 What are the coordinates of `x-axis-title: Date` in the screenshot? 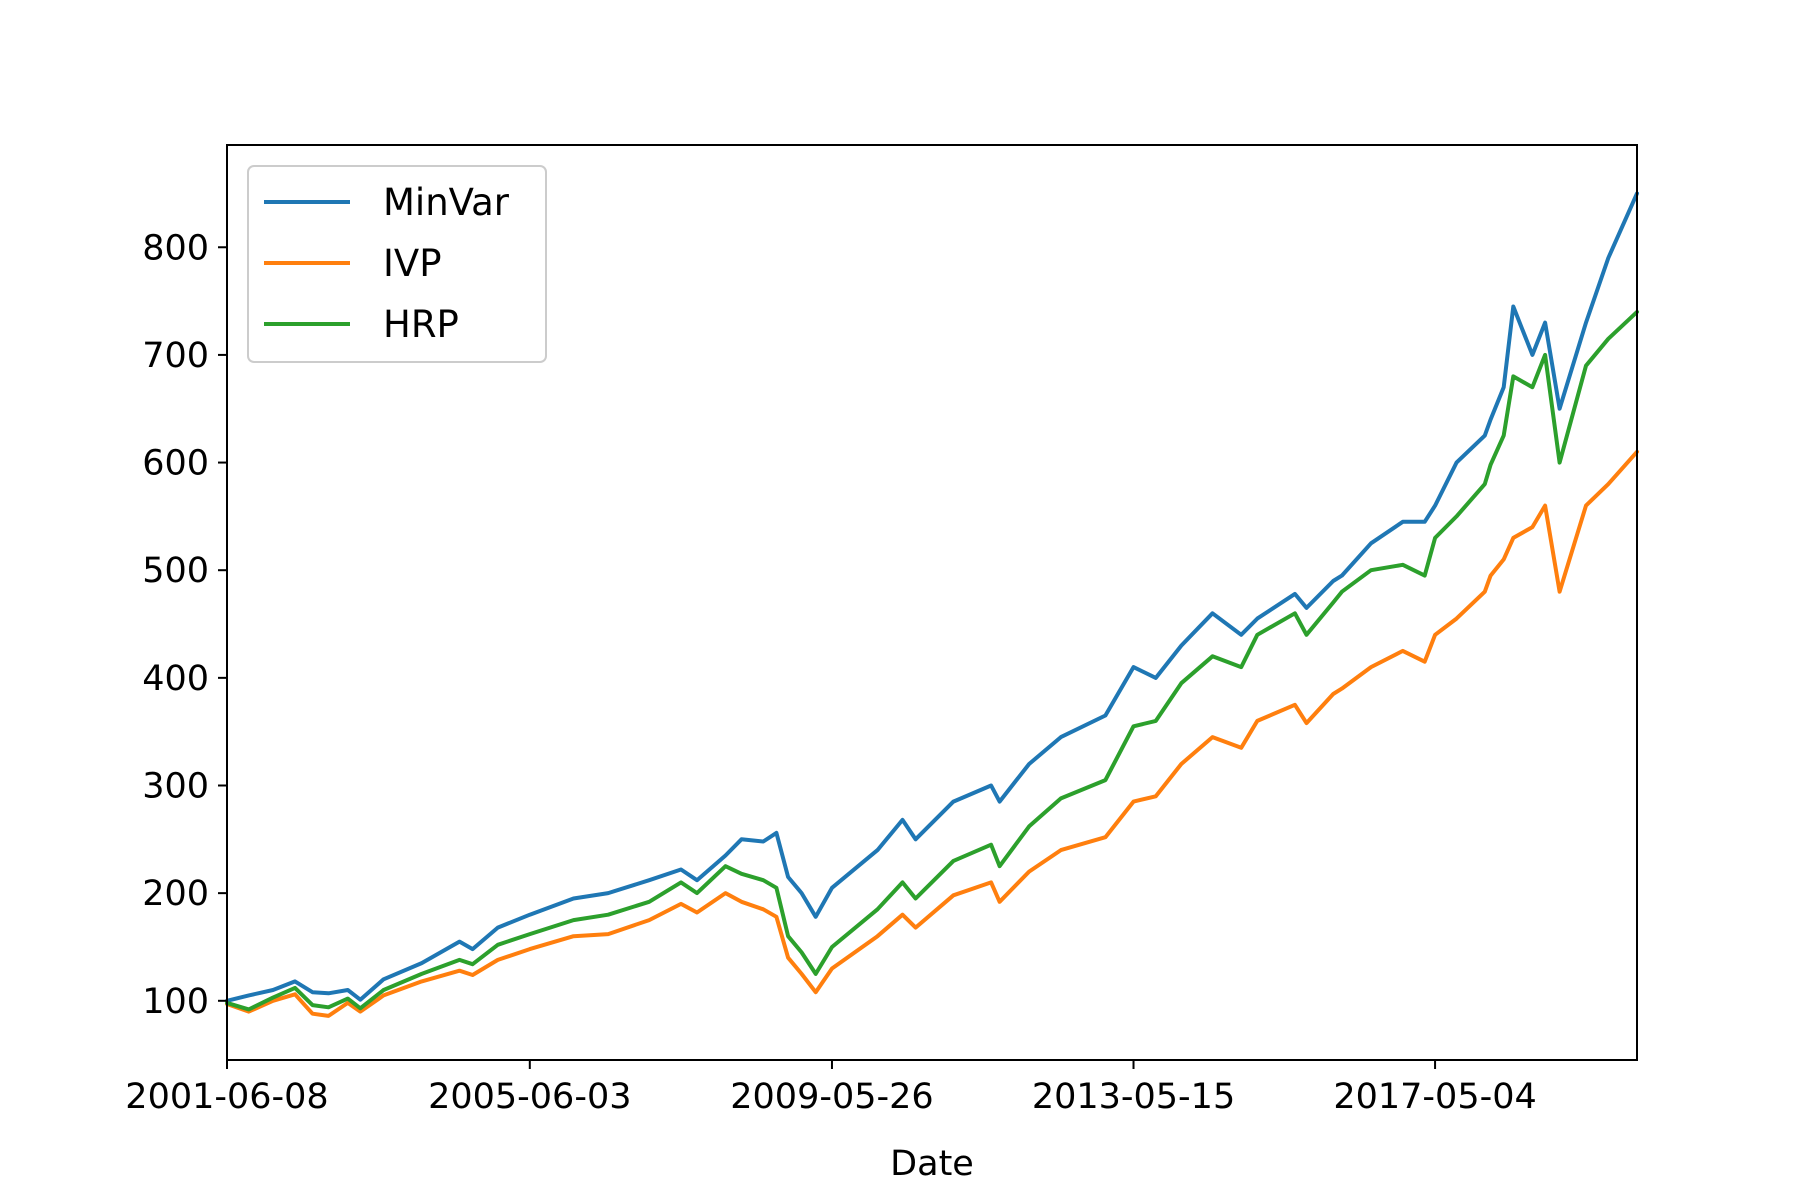 It's located at (932, 1164).